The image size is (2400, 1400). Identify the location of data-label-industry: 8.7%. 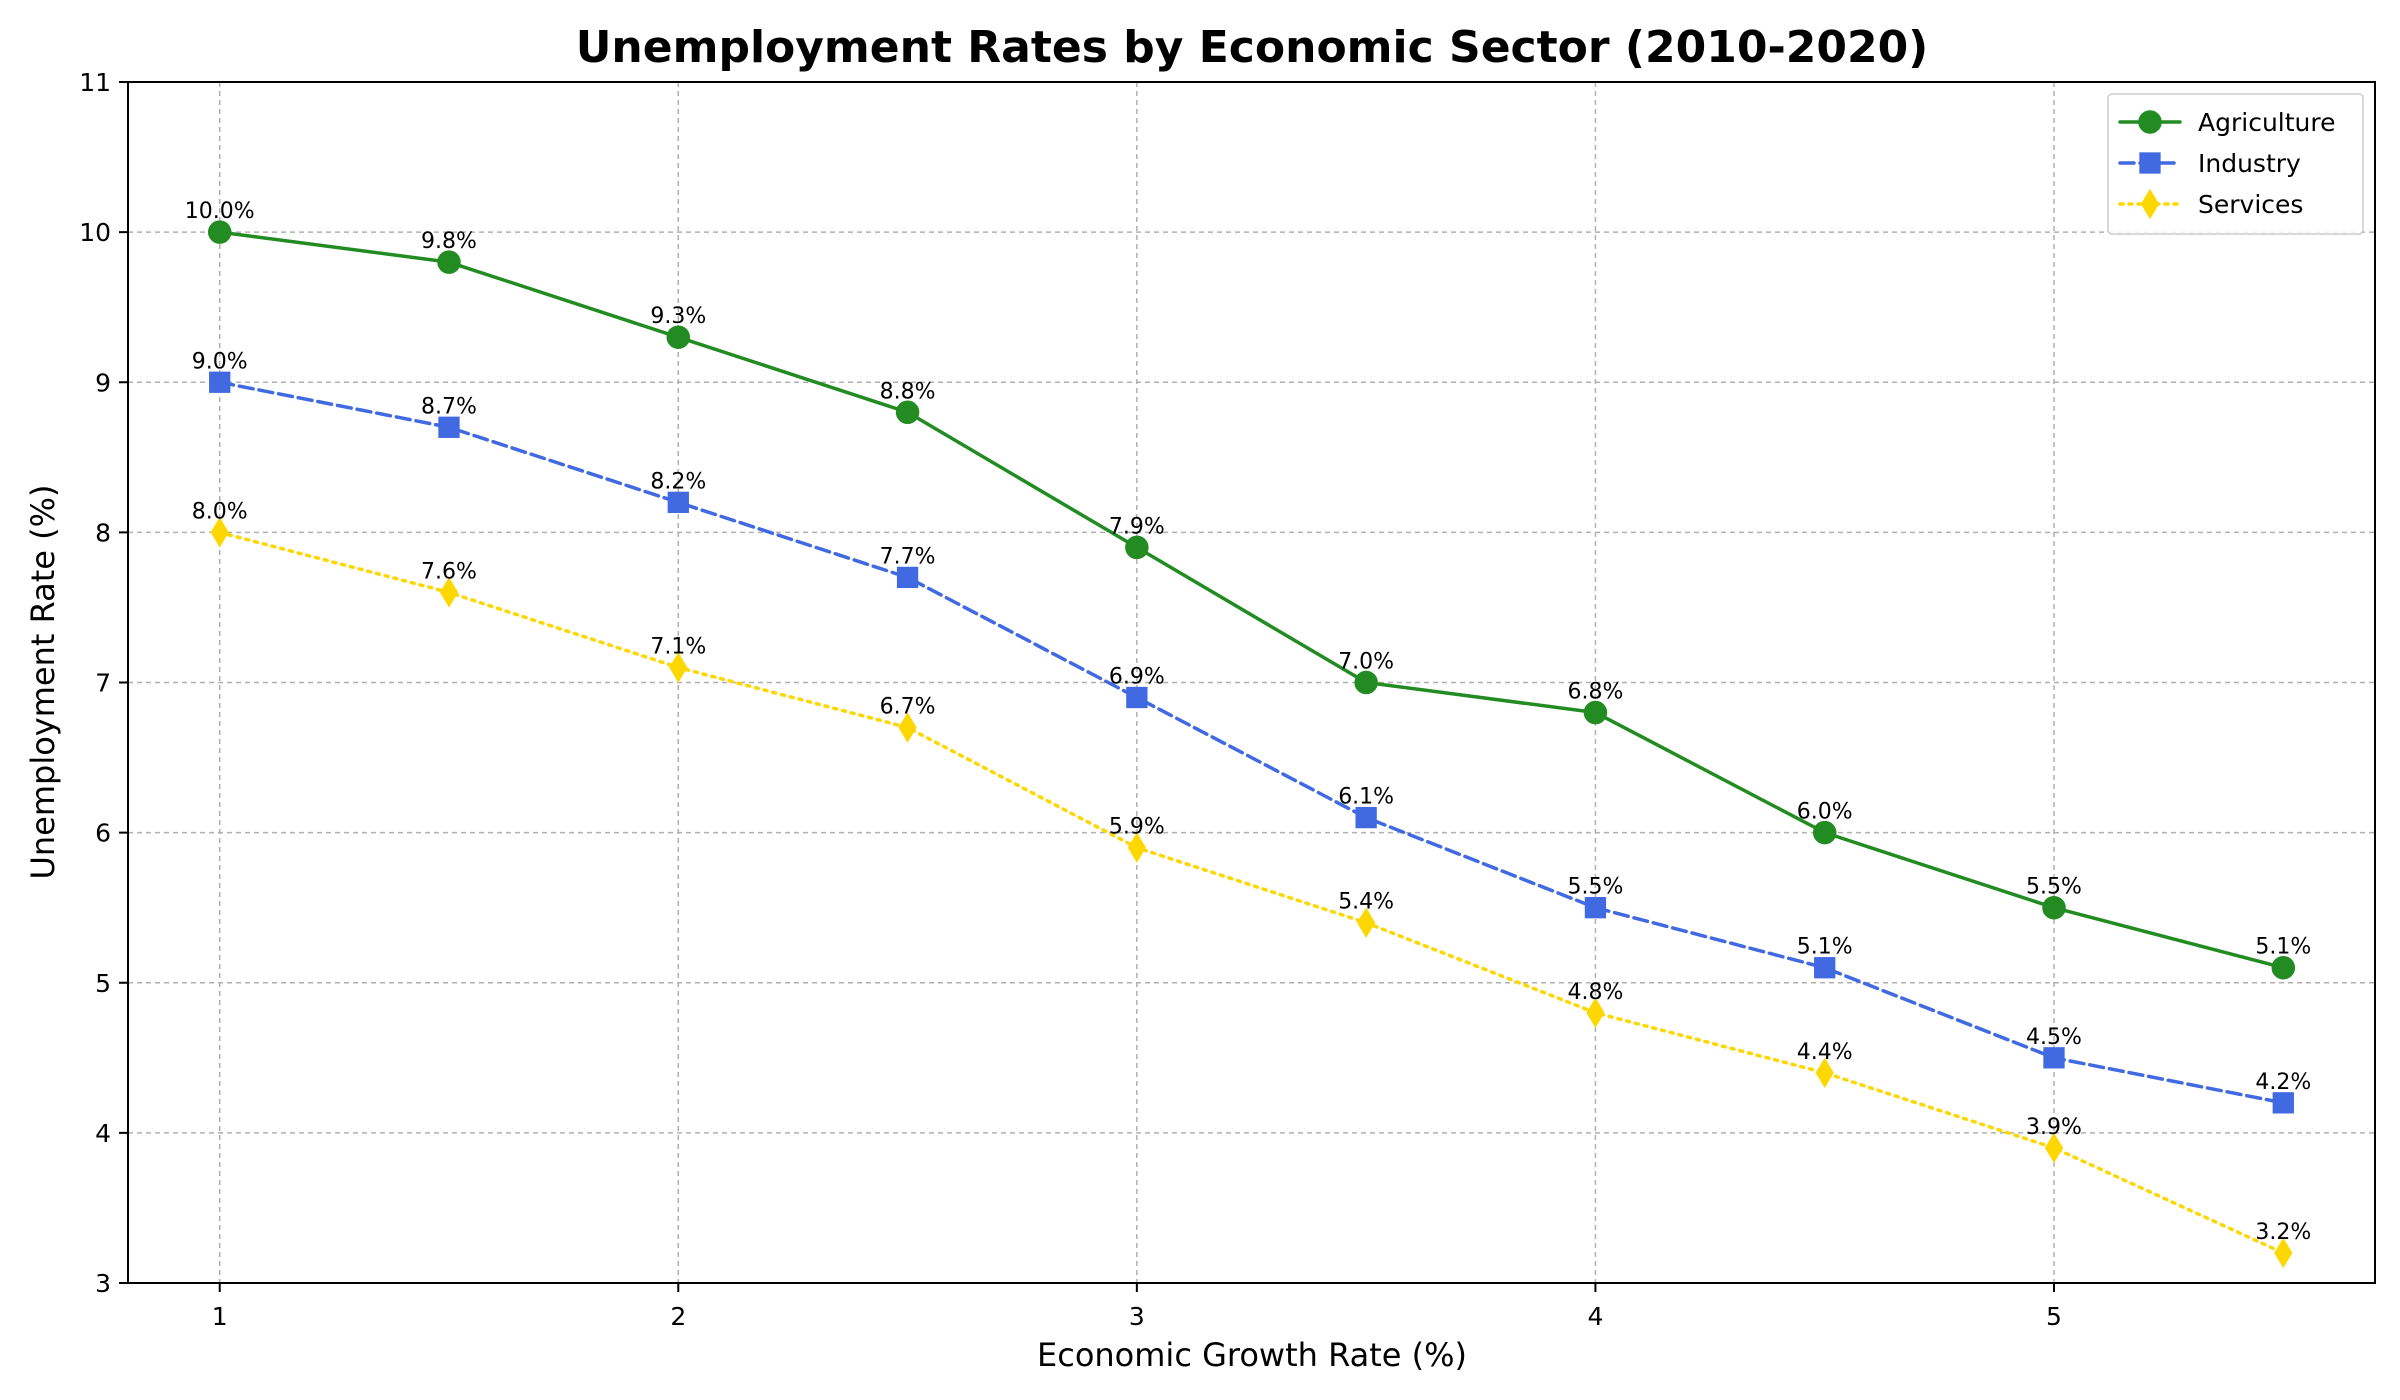
(449, 406).